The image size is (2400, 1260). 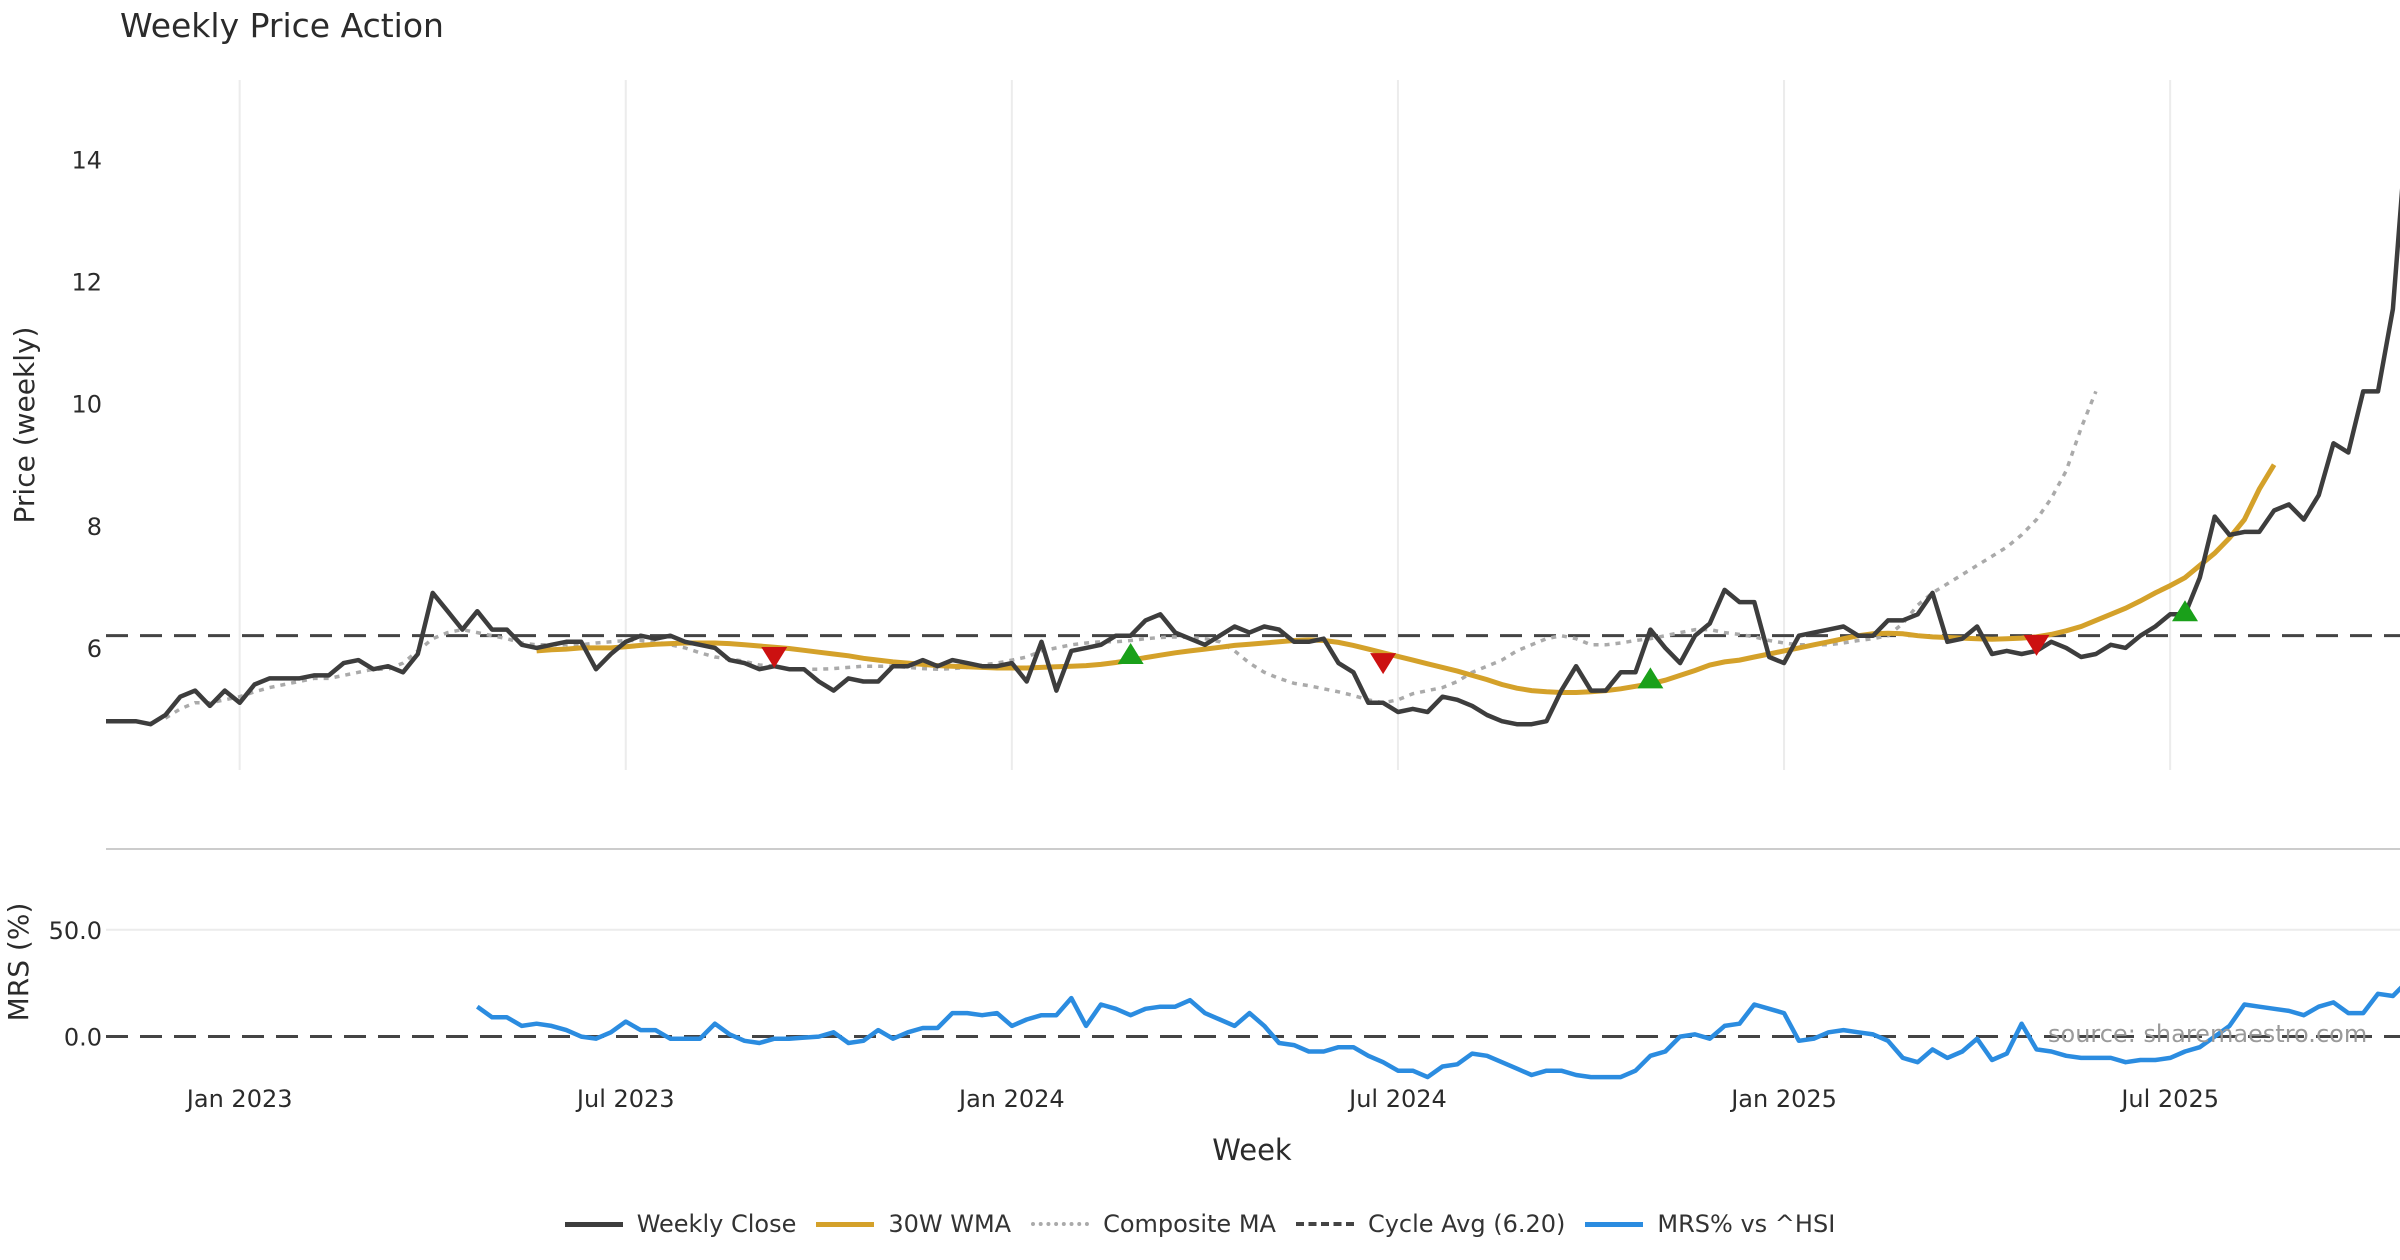 I want to click on legend-item-composite-ma: Composite MA, so click(x=1153, y=1224).